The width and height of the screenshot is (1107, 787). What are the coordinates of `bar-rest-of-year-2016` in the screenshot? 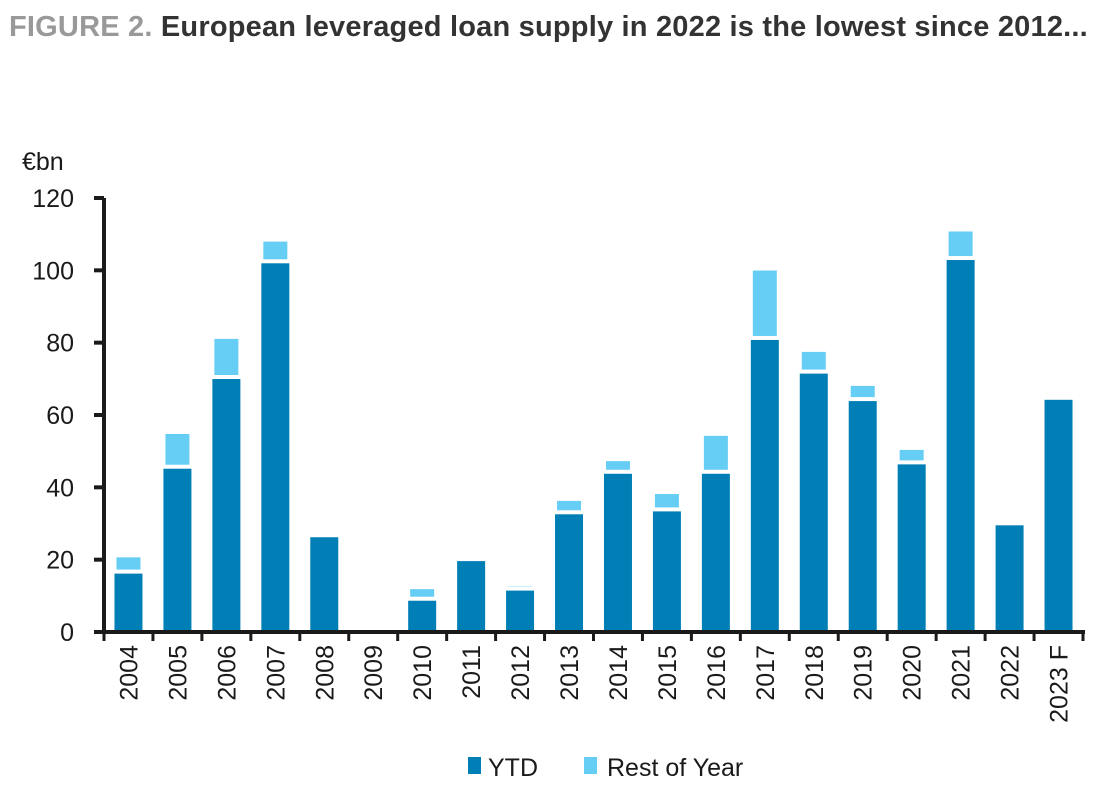 It's located at (715, 452).